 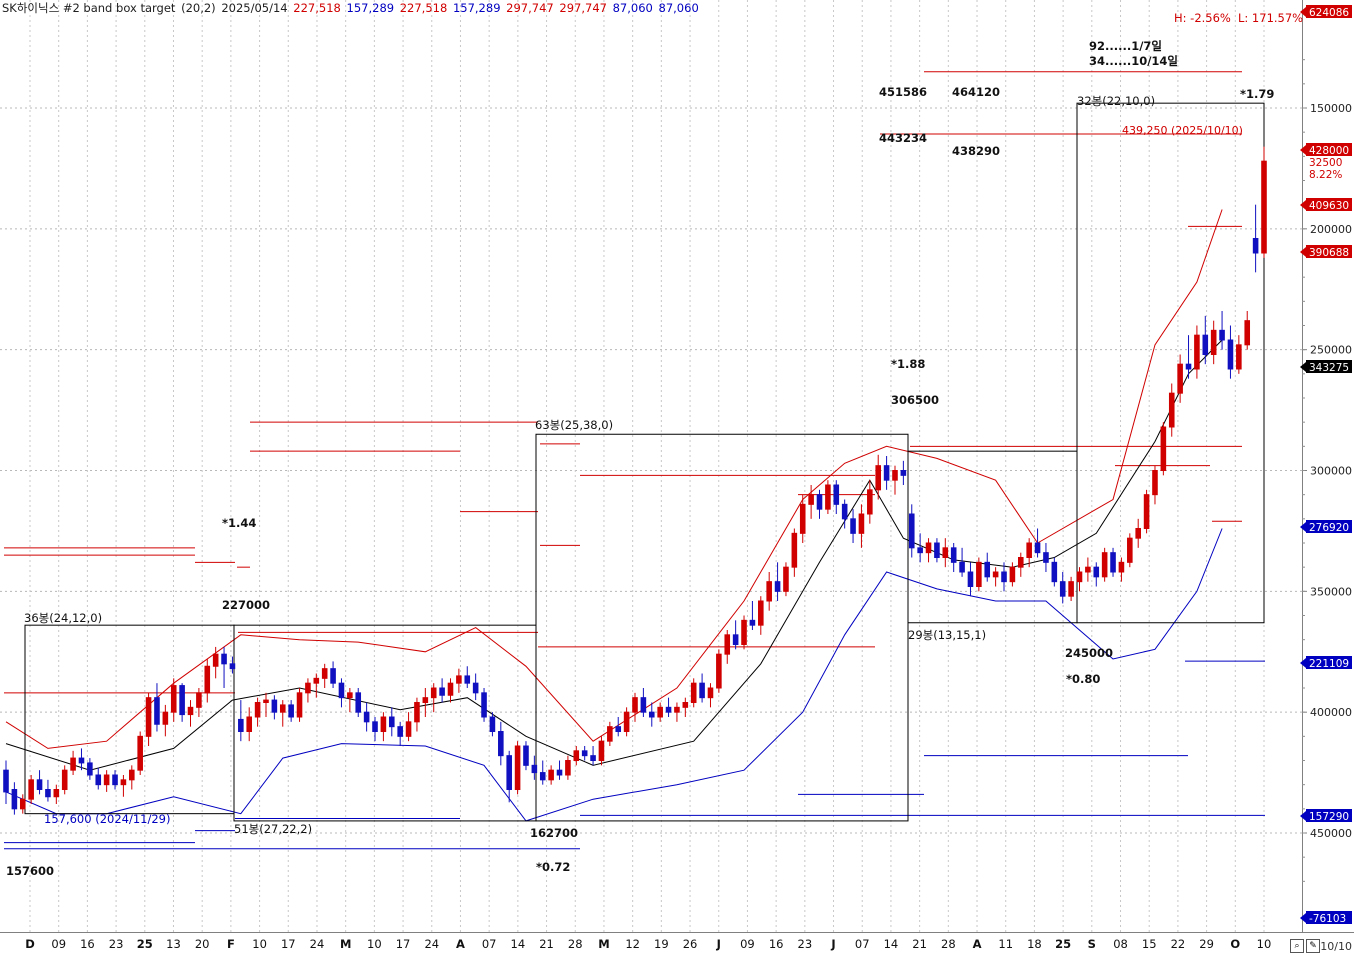 I want to click on box-label: 32봉(22,10,0), so click(x=1116, y=101).